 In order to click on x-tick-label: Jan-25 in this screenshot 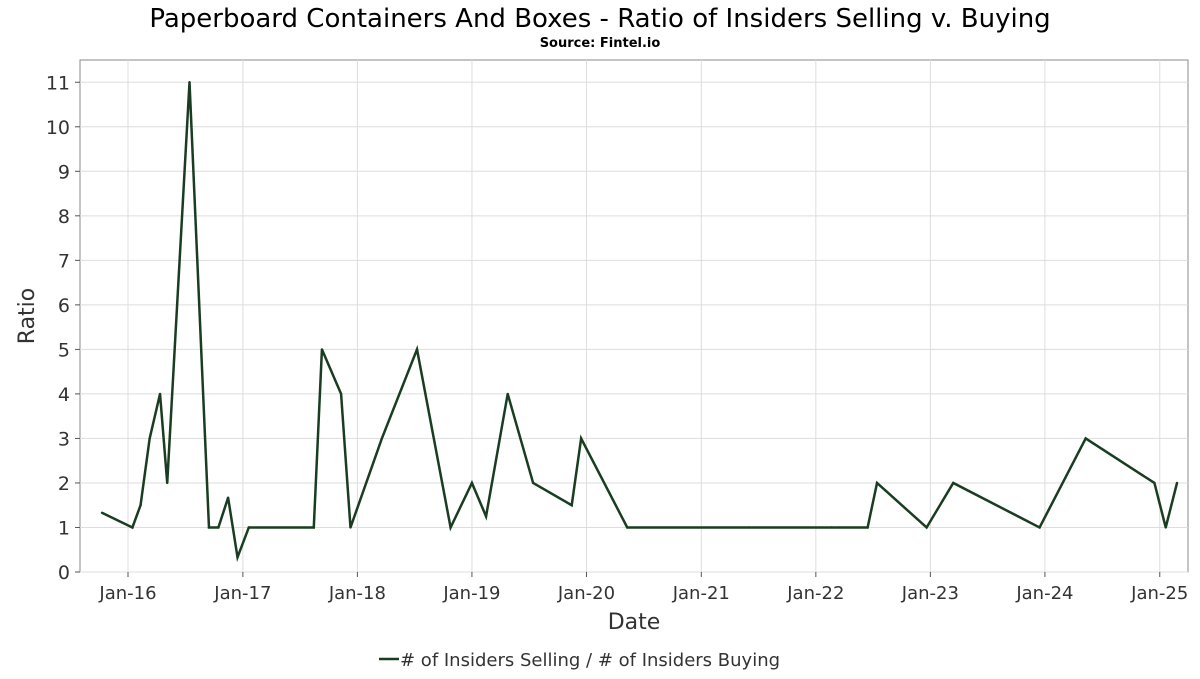, I will do `click(1159, 593)`.